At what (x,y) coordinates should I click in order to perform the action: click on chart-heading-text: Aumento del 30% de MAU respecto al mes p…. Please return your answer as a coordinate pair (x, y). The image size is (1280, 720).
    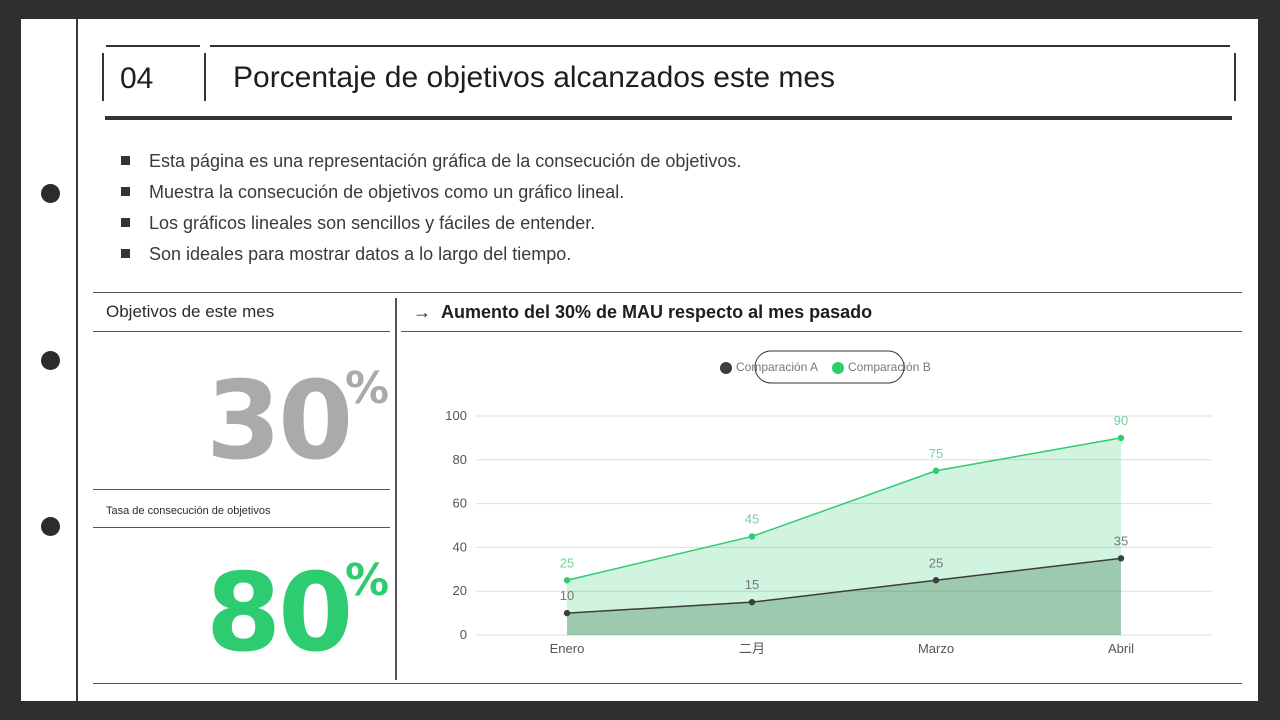
    Looking at the image, I should click on (657, 312).